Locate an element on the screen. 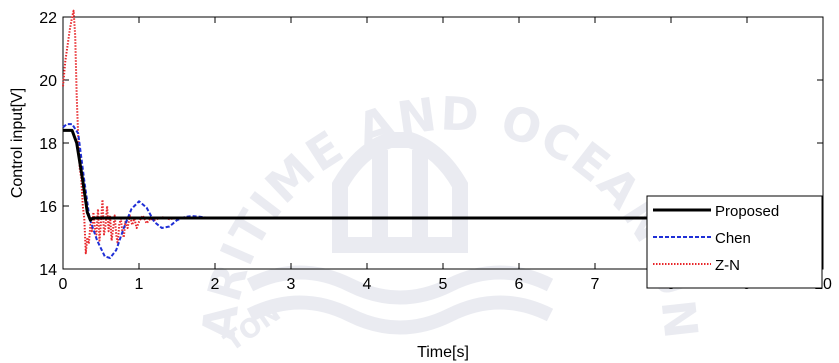  x-tick-label: 4 is located at coordinates (367, 284).